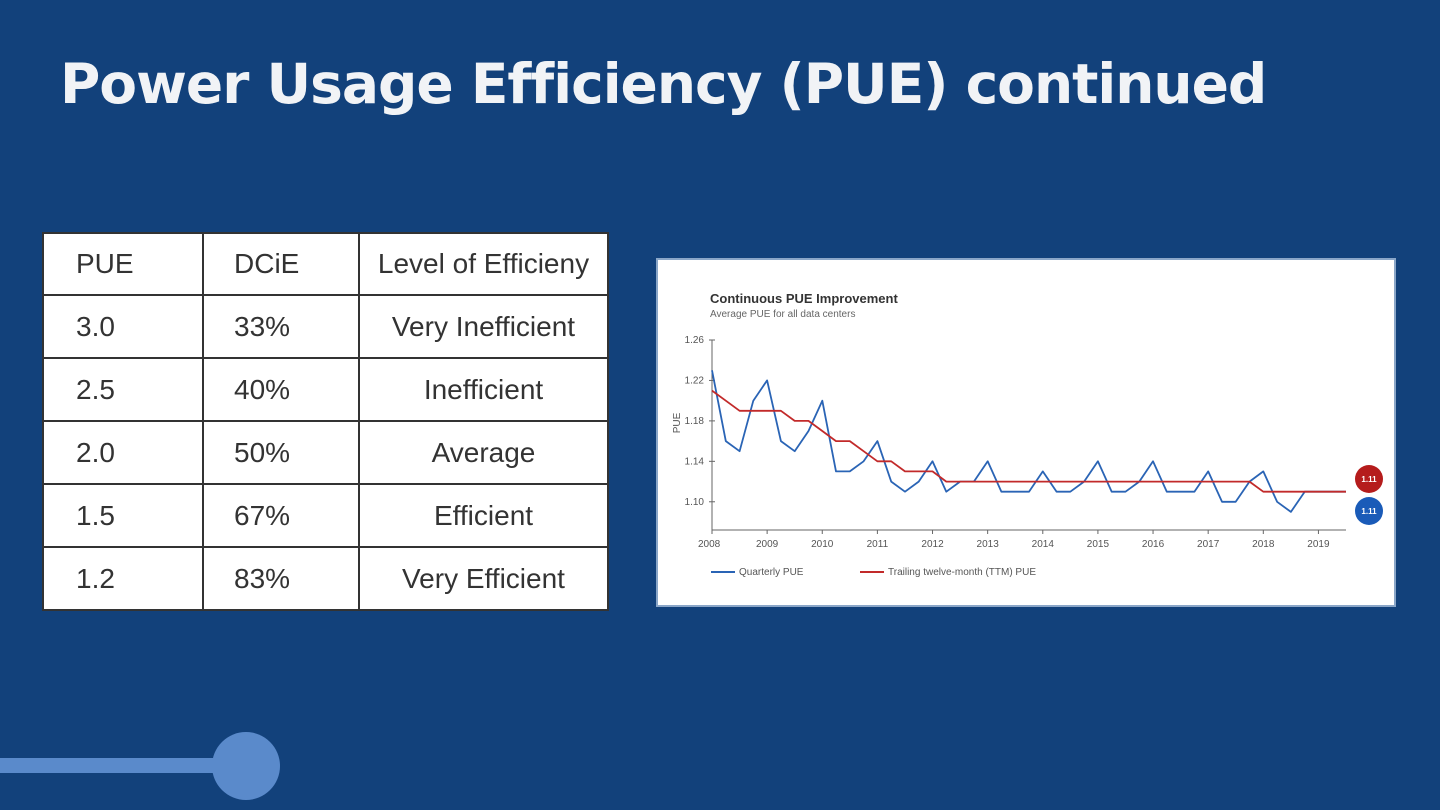 The image size is (1440, 810). What do you see at coordinates (483, 264) in the screenshot?
I see `header-level: Level of Efficieny` at bounding box center [483, 264].